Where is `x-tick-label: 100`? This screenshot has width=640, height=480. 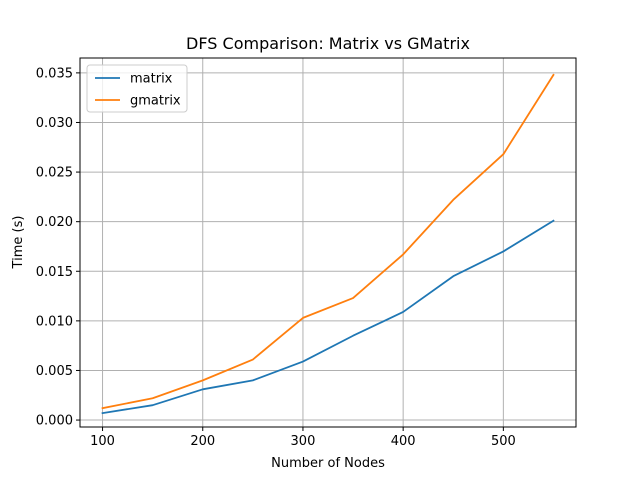 x-tick-label: 100 is located at coordinates (102, 441).